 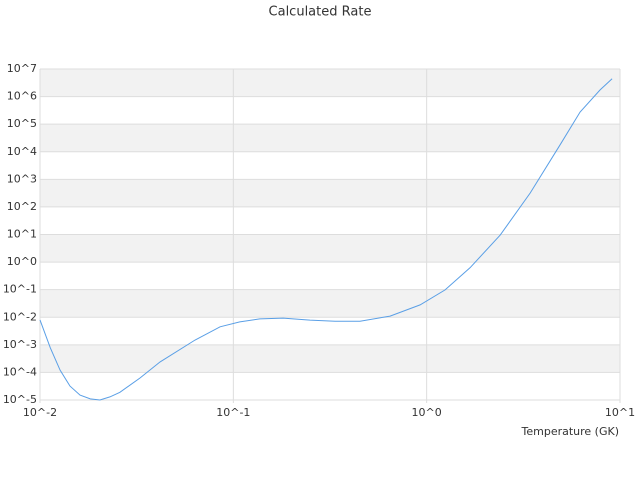 I want to click on x-tick-label: 10^-2, so click(x=40, y=412).